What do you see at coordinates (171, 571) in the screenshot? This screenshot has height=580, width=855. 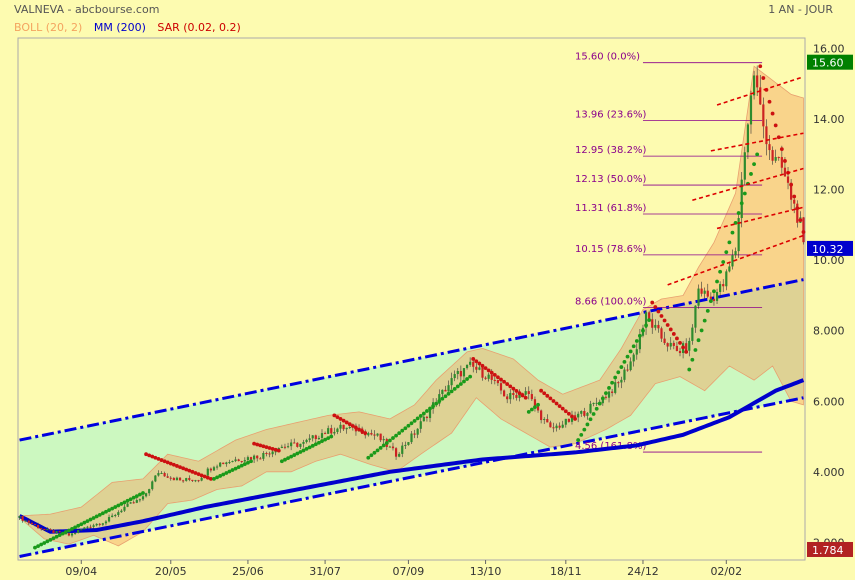 I see `x-tick-label: 20/05` at bounding box center [171, 571].